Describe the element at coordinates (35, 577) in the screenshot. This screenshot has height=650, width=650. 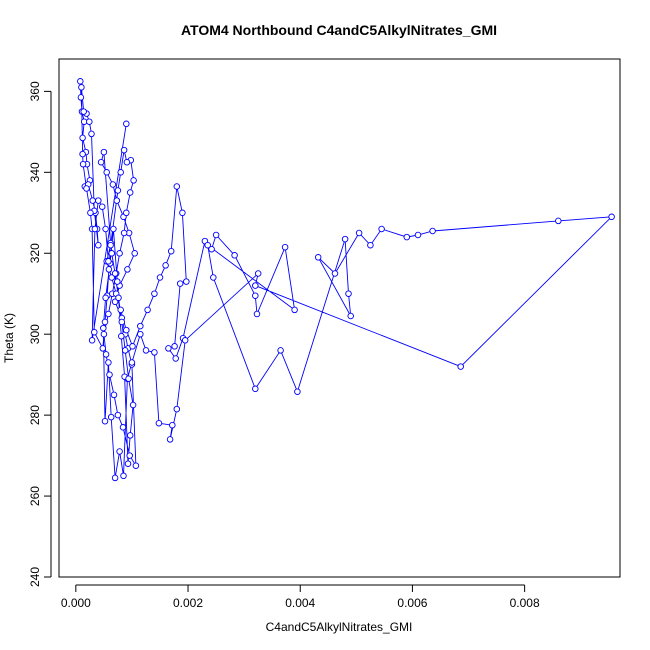
I see `y-tick-label: 240` at that location.